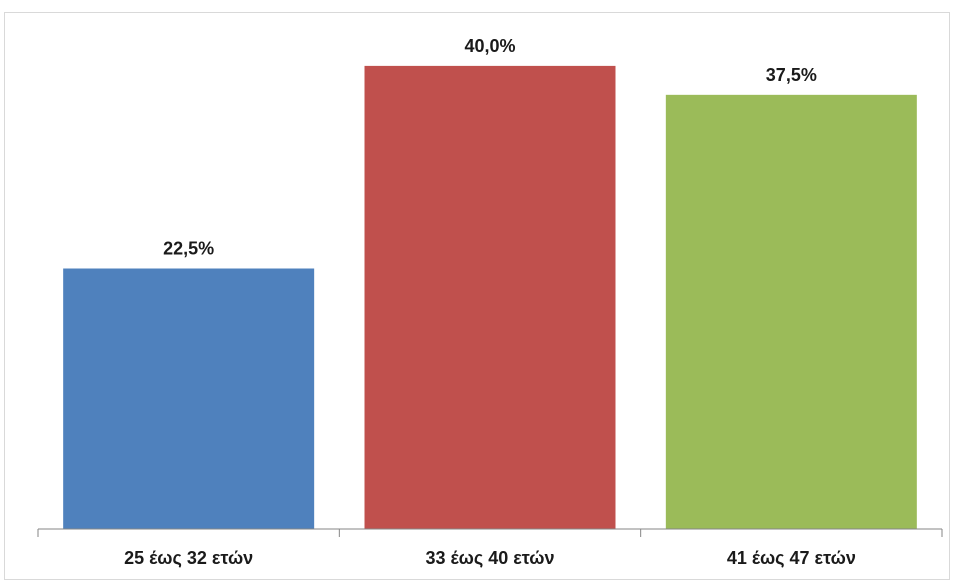  I want to click on category-label-2: 33 έως 40 ετών, so click(489, 558).